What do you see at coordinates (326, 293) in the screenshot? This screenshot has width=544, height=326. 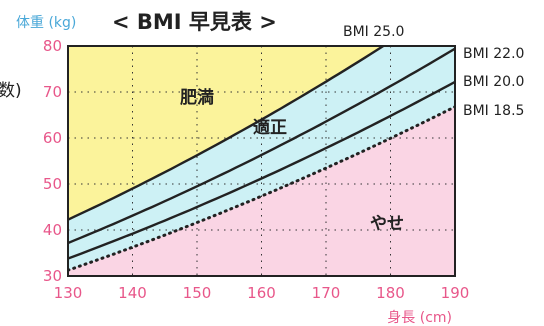 I see `x-tick-label: 170` at bounding box center [326, 293].